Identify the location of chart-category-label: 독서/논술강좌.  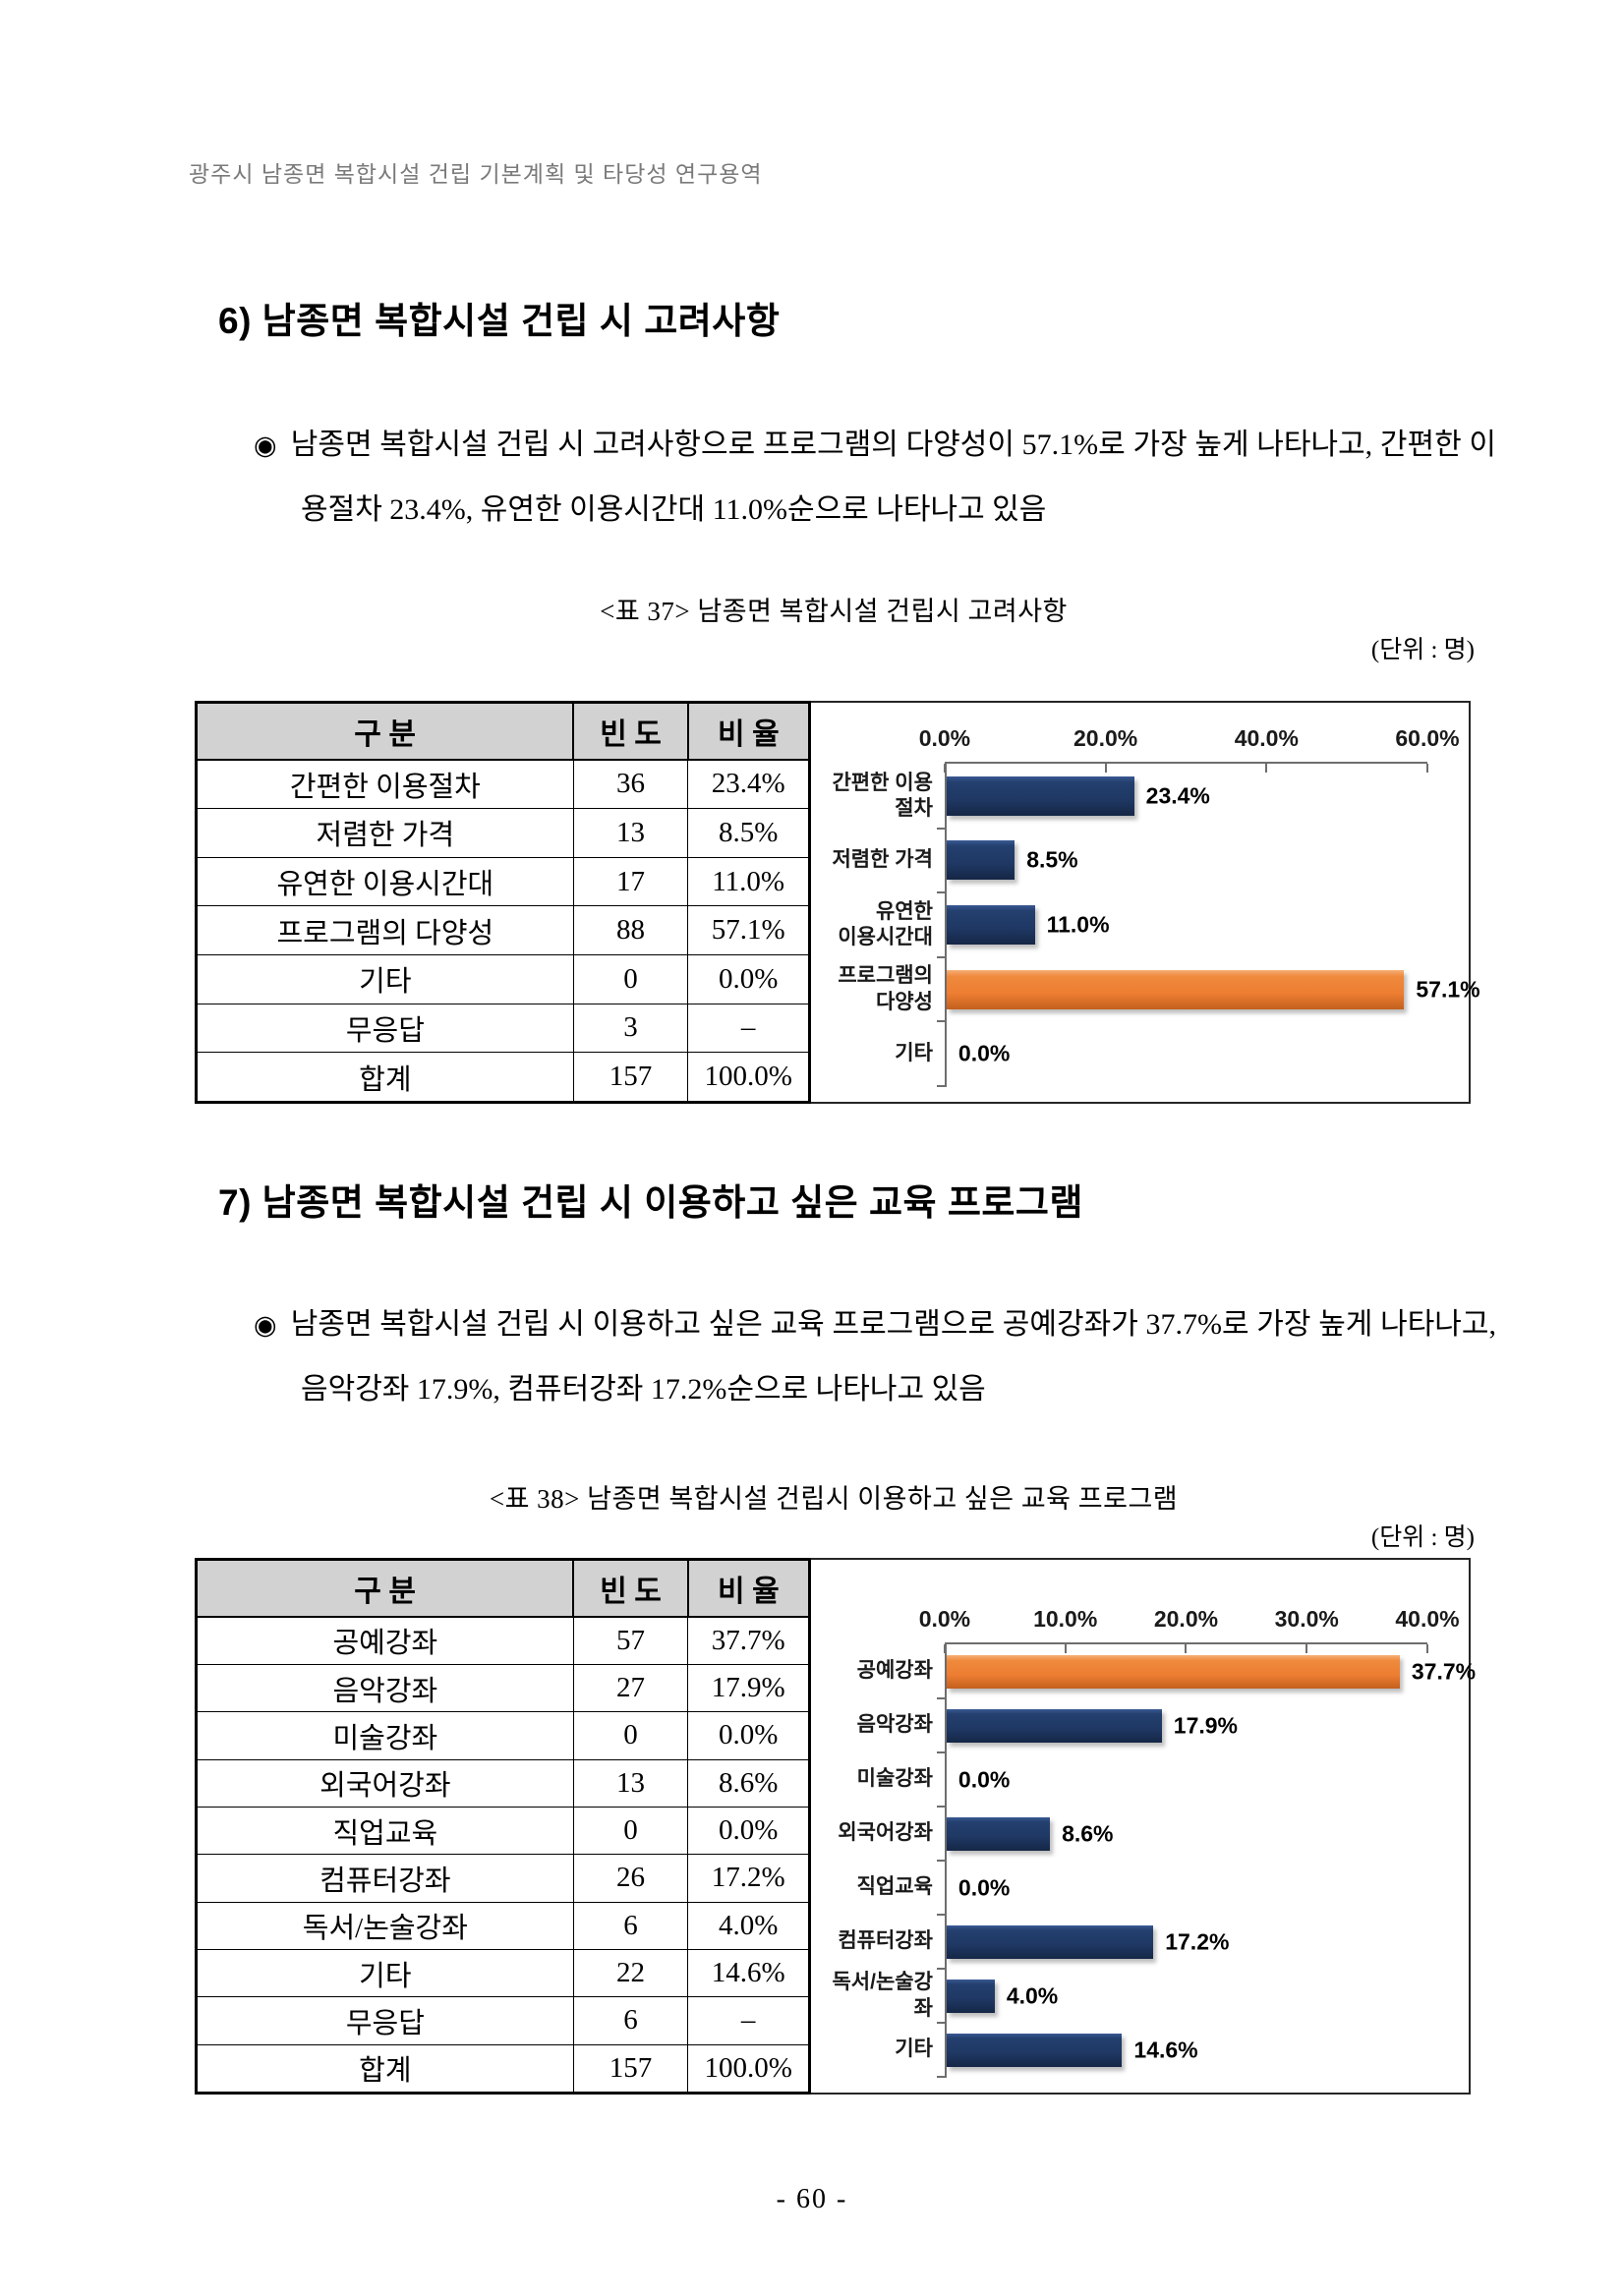
(882, 1996).